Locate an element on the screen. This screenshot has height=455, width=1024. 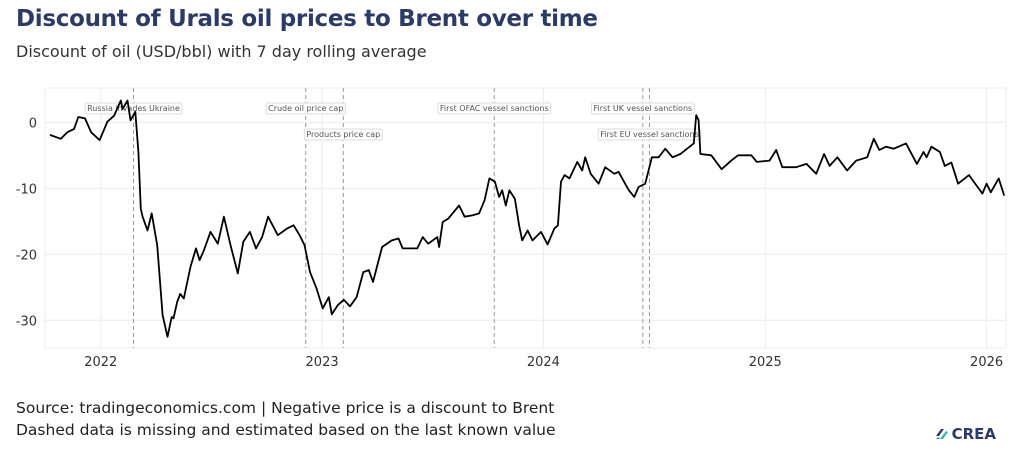
event-label: First UK vessel sanctions is located at coordinates (642, 108).